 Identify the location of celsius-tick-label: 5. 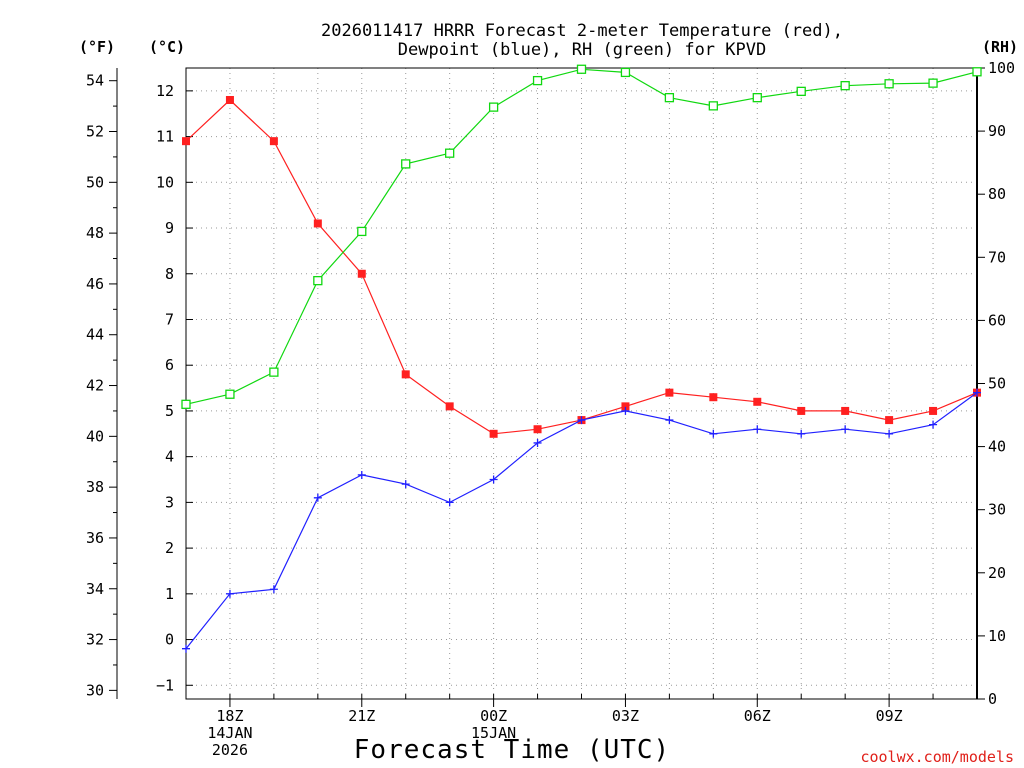
(169, 411).